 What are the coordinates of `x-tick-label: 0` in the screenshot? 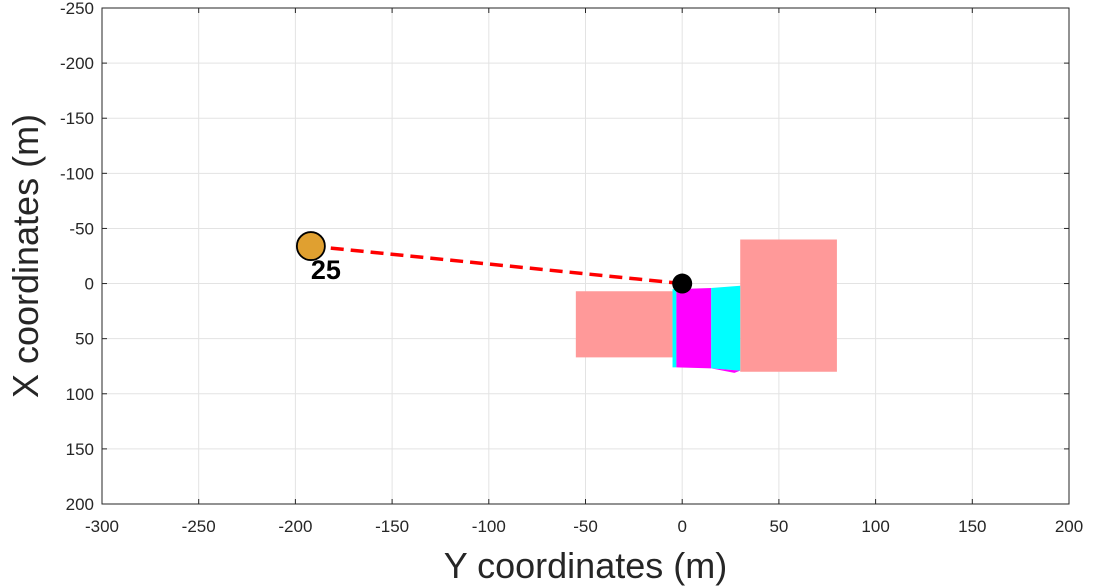 It's located at (681, 526).